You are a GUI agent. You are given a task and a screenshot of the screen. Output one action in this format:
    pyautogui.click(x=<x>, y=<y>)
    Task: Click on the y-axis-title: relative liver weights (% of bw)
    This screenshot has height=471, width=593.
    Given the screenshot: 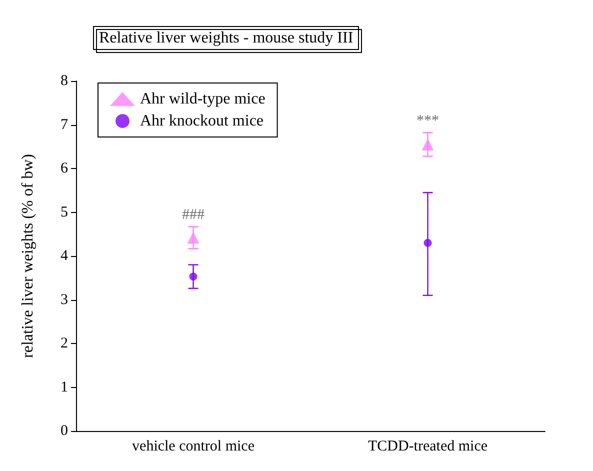 What is the action you would take?
    pyautogui.click(x=28, y=256)
    